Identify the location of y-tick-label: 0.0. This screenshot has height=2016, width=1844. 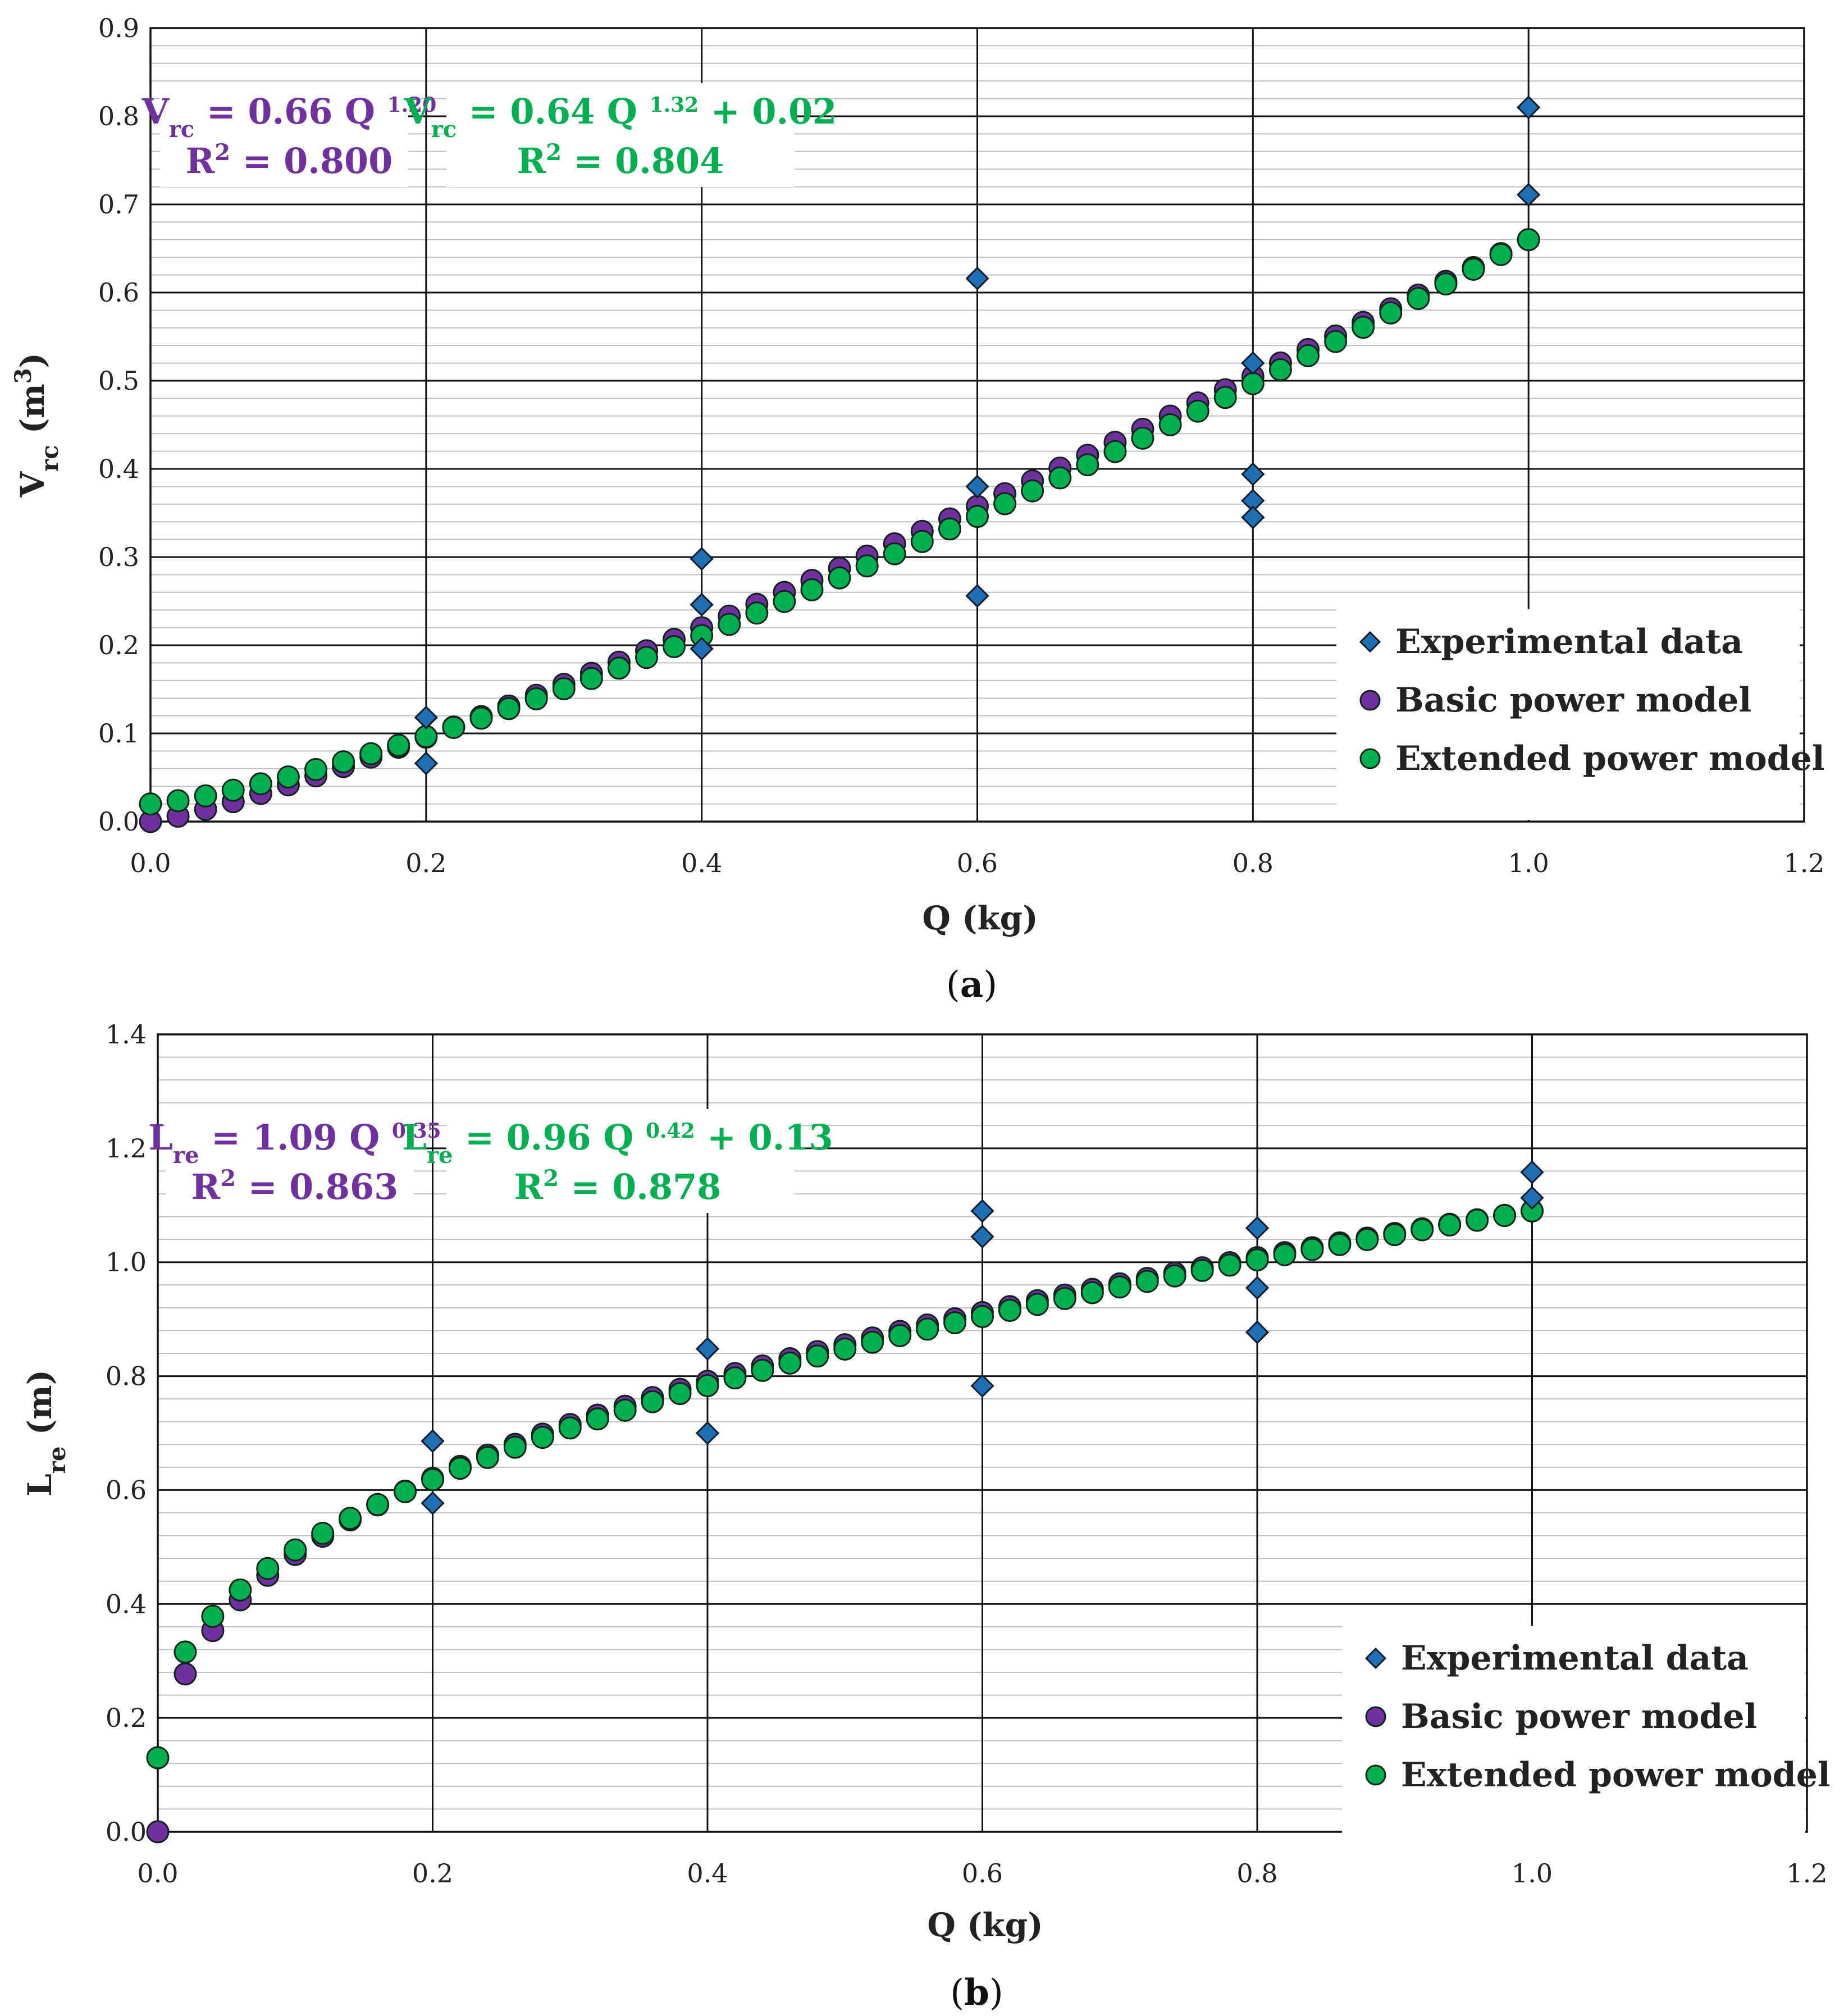
(126, 1832).